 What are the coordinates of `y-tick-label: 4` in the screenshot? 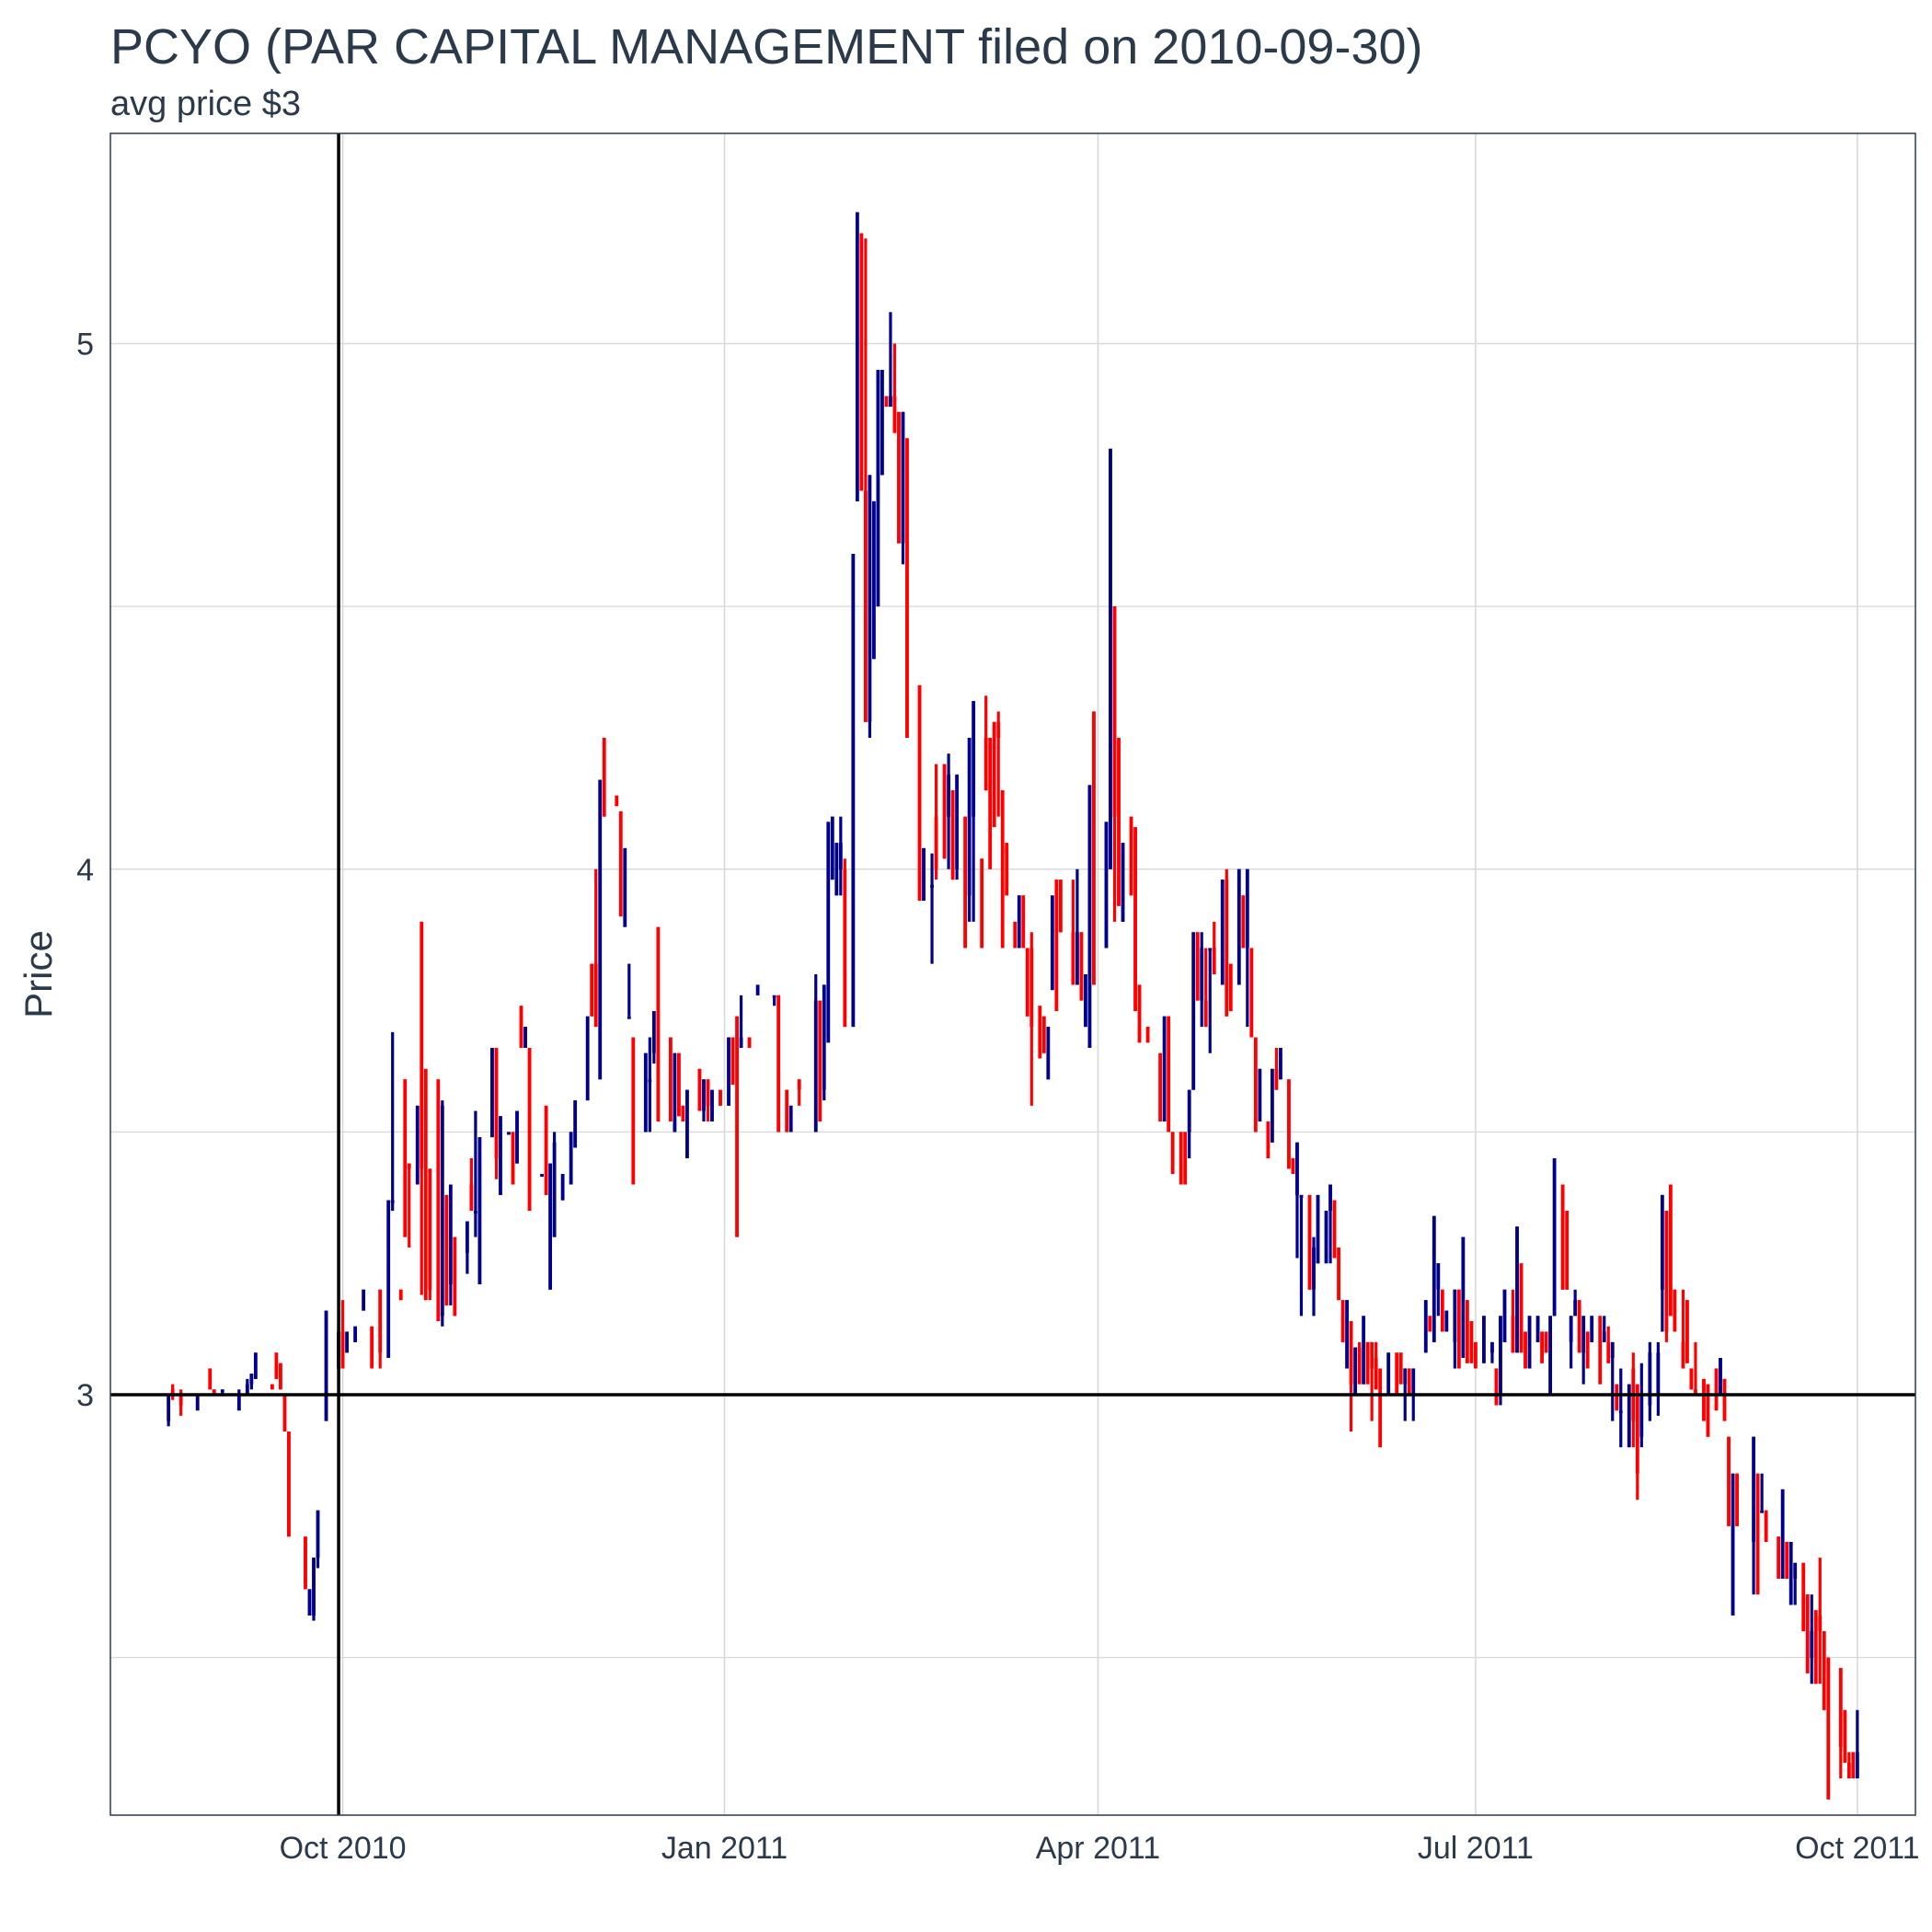 It's located at (85, 870).